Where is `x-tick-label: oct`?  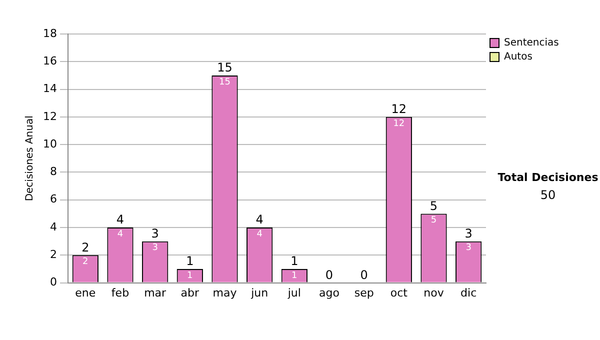
x-tick-label: oct is located at coordinates (399, 293).